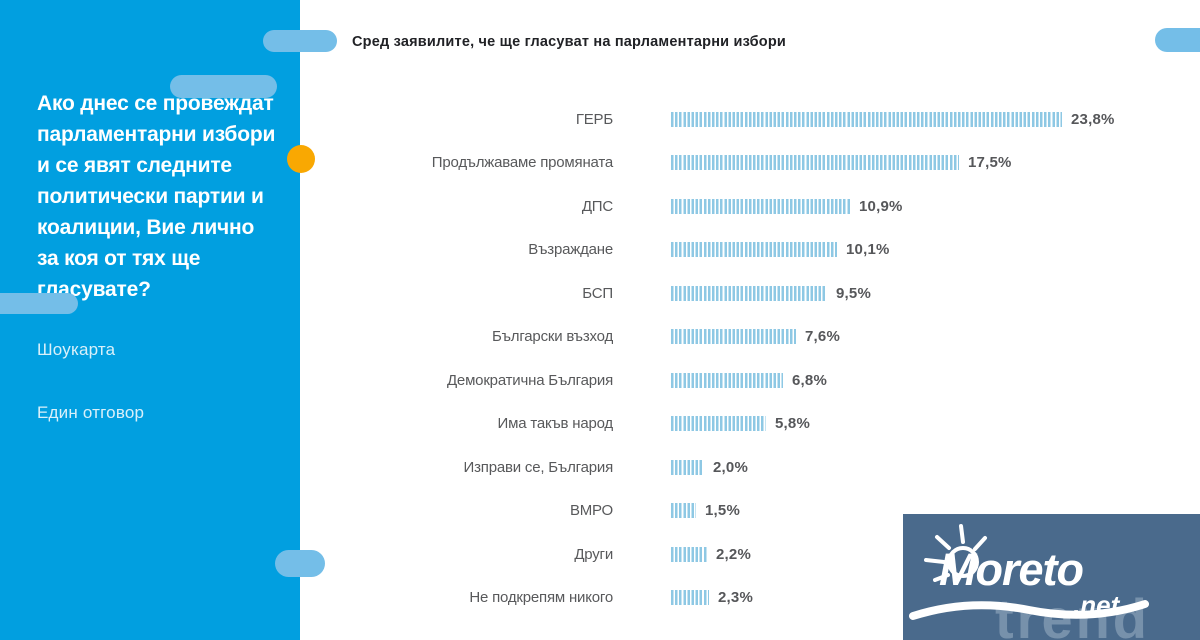 Image resolution: width=1200 pixels, height=640 pixels. Describe the element at coordinates (1093, 119) in the screenshot. I see `party-value: 23,8%` at that location.